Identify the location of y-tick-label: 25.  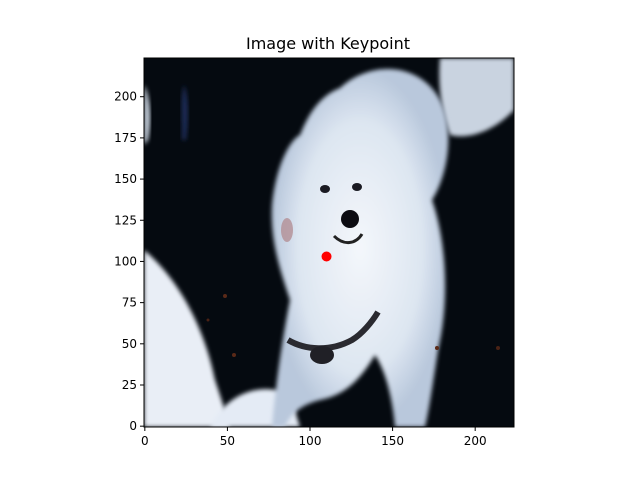
(129, 385).